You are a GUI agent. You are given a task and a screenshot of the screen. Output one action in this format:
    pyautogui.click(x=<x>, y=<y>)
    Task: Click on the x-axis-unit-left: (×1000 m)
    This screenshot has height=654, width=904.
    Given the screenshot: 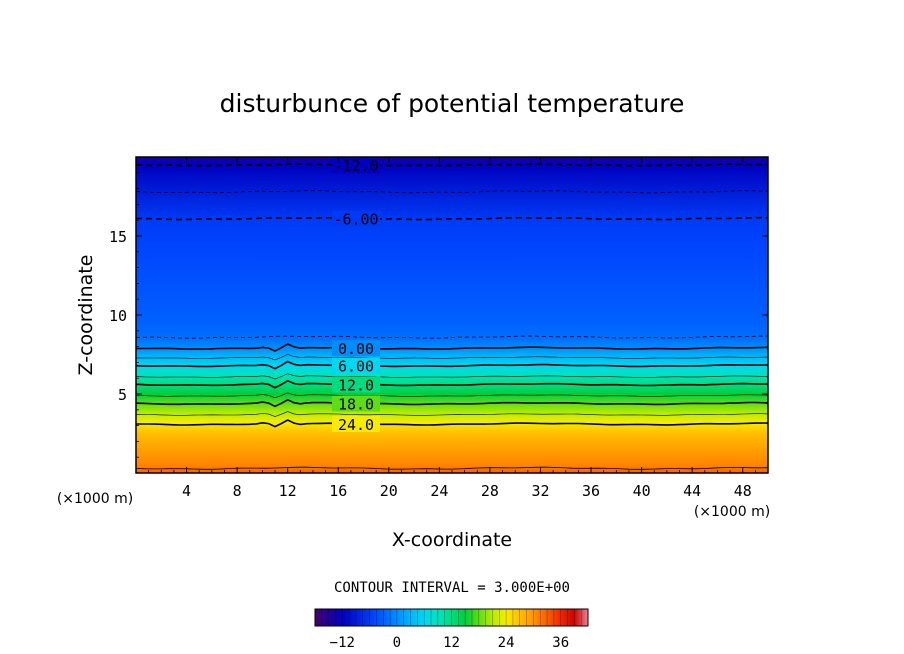 What is the action you would take?
    pyautogui.click(x=95, y=499)
    